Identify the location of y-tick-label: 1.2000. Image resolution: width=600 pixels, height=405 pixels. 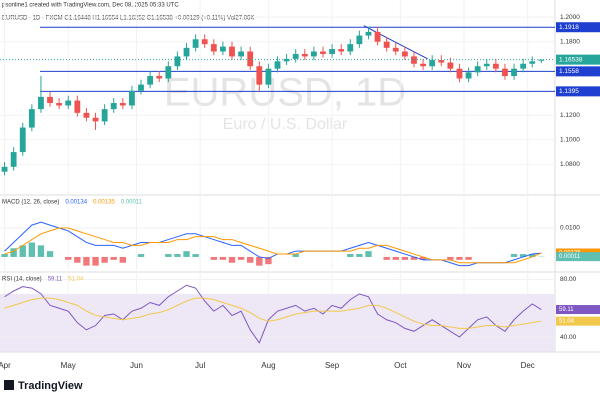
(570, 17).